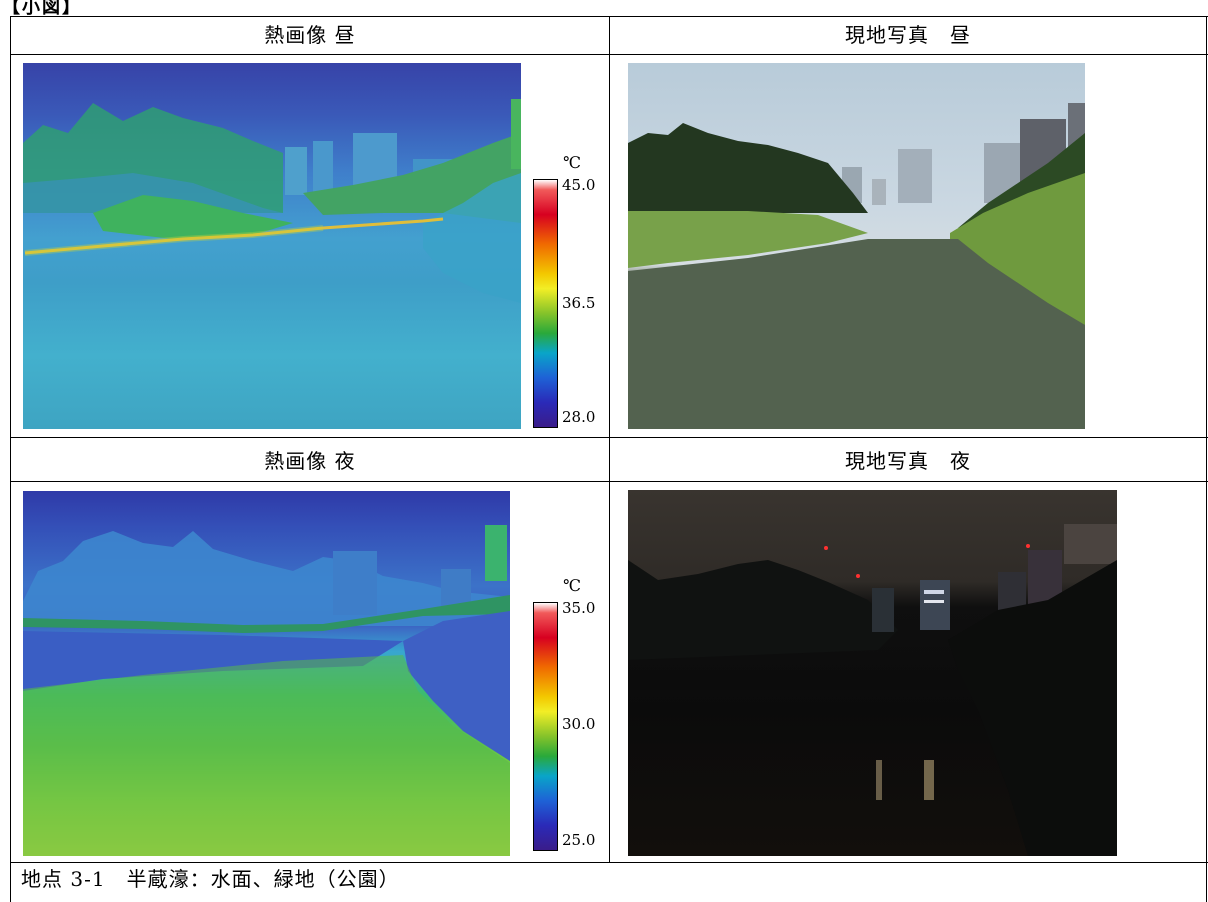 The width and height of the screenshot is (1208, 902). What do you see at coordinates (572, 162) in the screenshot?
I see `scale-unit-day: ℃` at bounding box center [572, 162].